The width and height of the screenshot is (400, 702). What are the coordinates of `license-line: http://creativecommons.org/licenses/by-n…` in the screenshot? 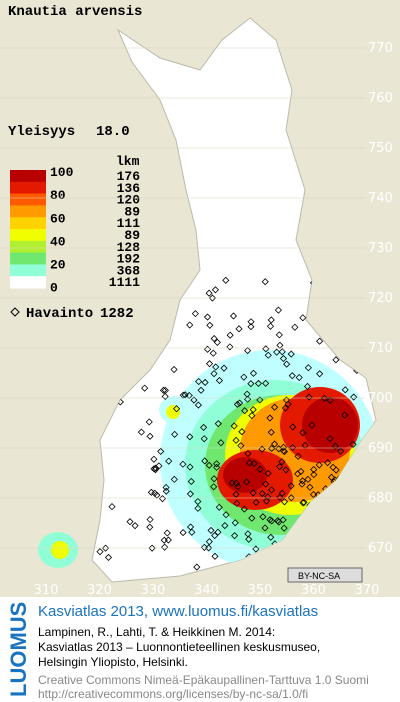 It's located at (173, 694).